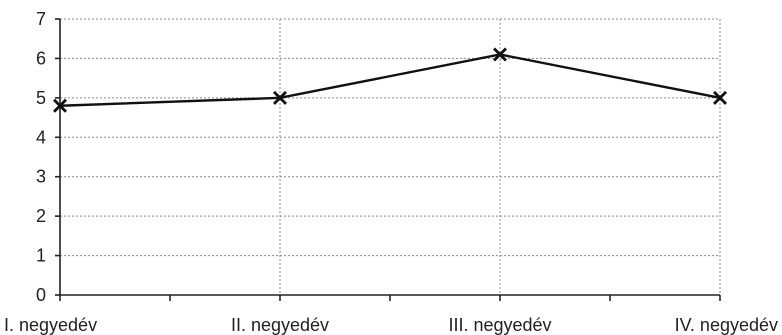 The width and height of the screenshot is (782, 335). I want to click on series-line, so click(390, 80).